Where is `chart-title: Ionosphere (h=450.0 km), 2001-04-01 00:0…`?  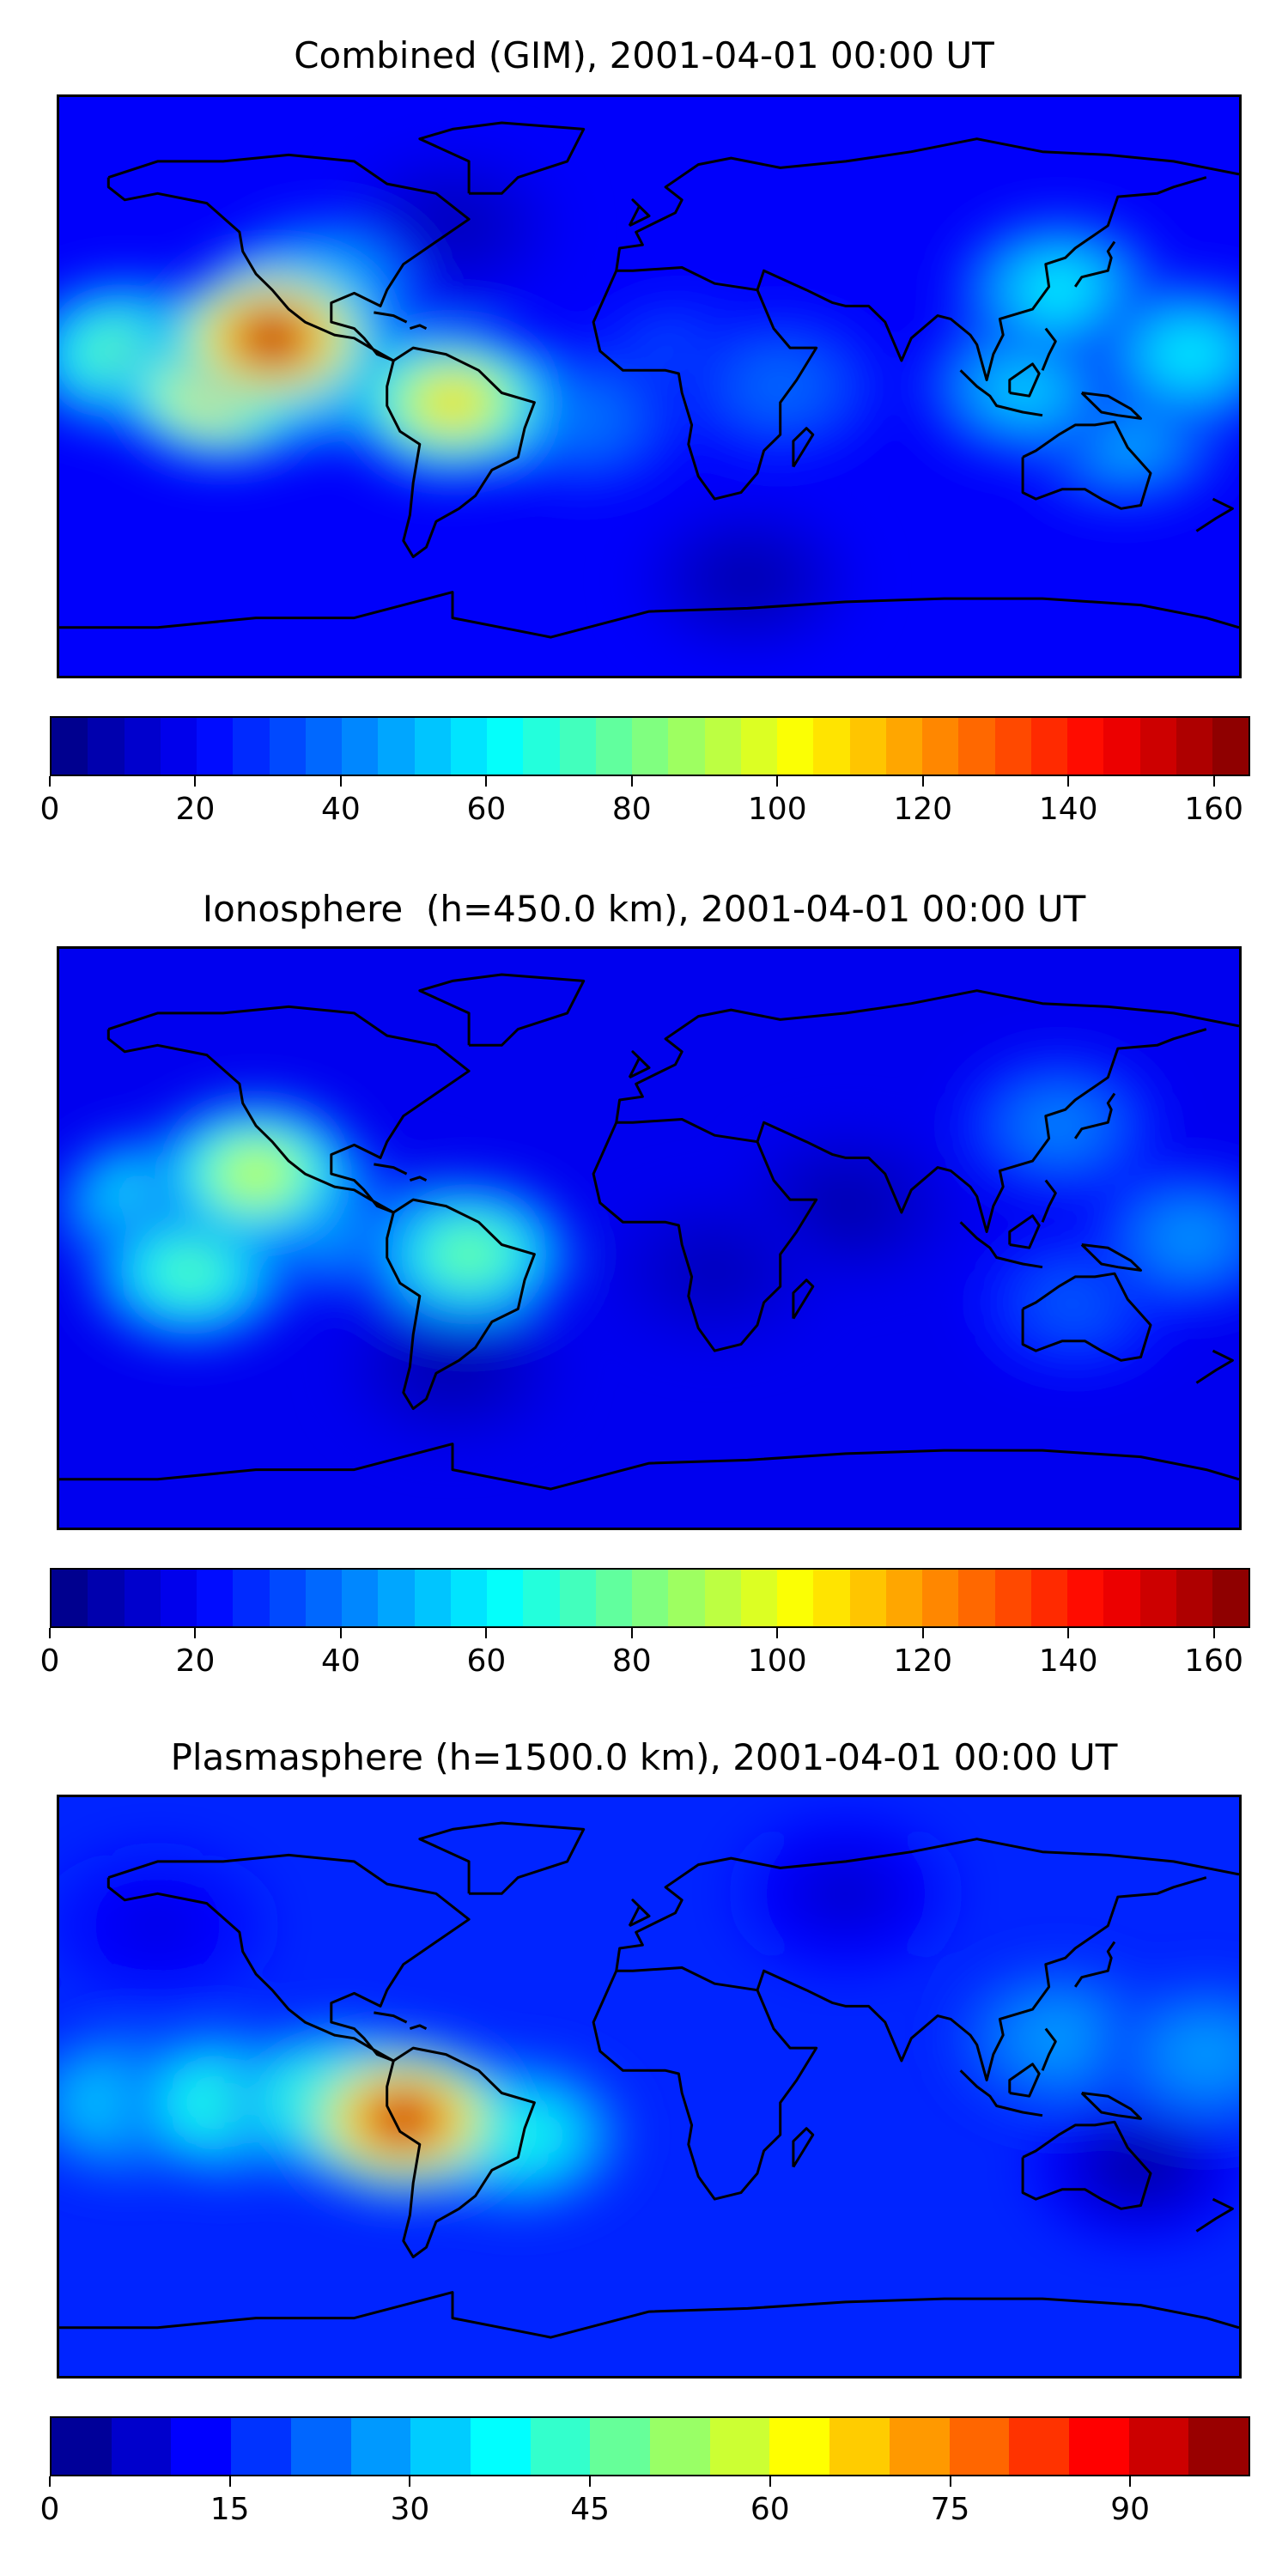 chart-title: Ionosphere (h=450.0 km), 2001-04-01 00:0… is located at coordinates (644, 909).